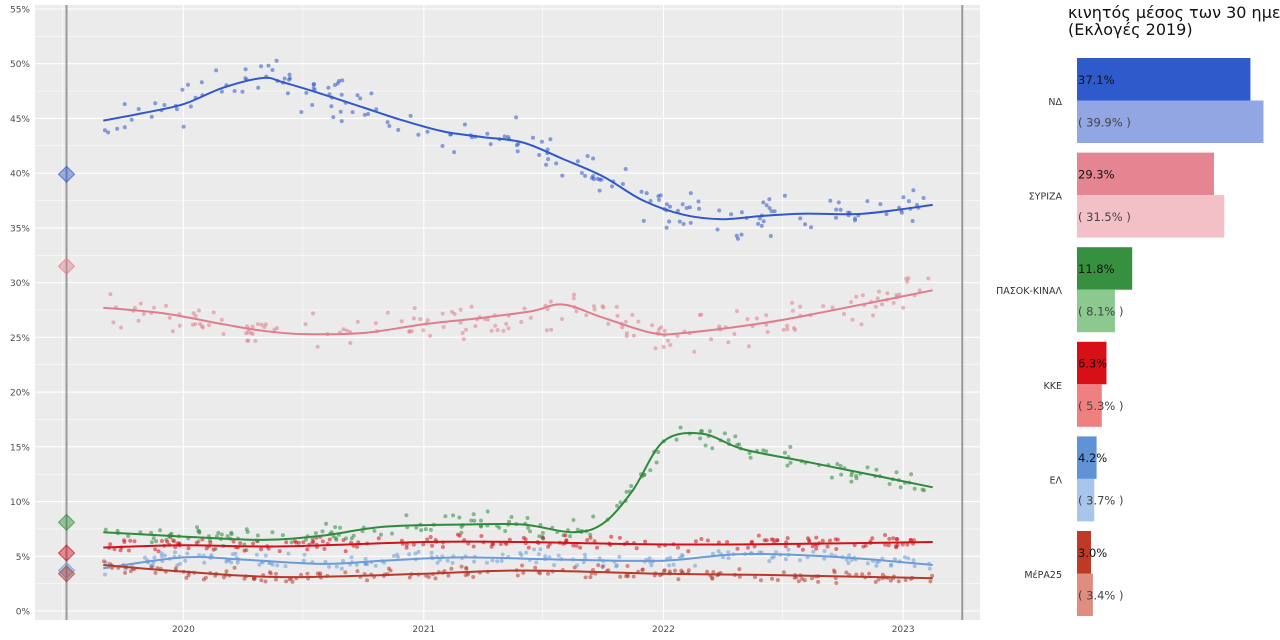  Describe the element at coordinates (1096, 269) in the screenshot. I see `bar-value-label: 11.8%` at that location.